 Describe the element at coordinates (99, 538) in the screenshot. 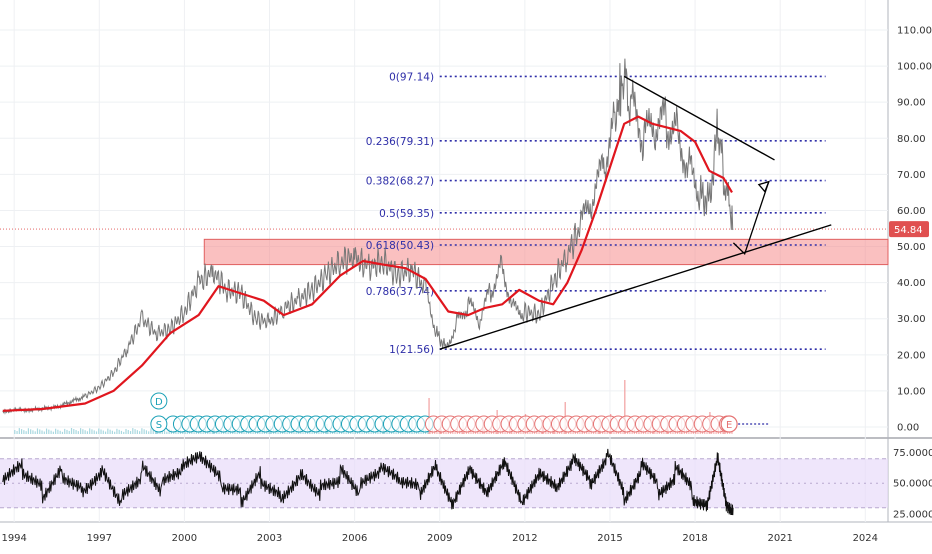

I see `x-tick-label: 1997` at that location.